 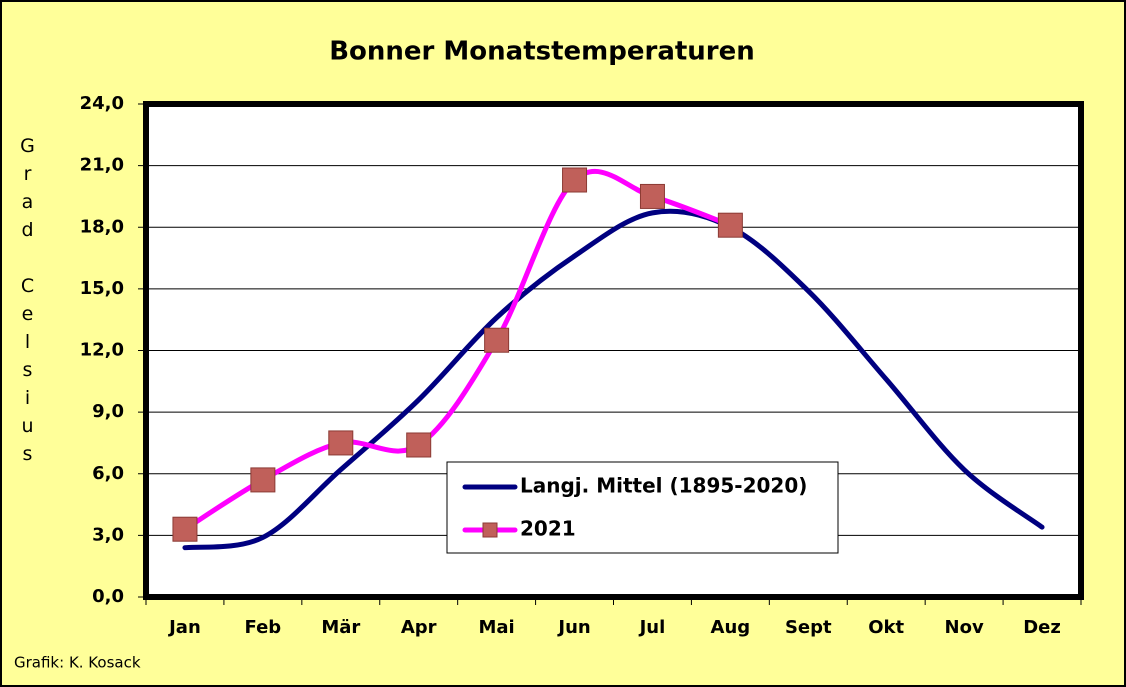 I want to click on x-tick-label: Jul, so click(x=652, y=627).